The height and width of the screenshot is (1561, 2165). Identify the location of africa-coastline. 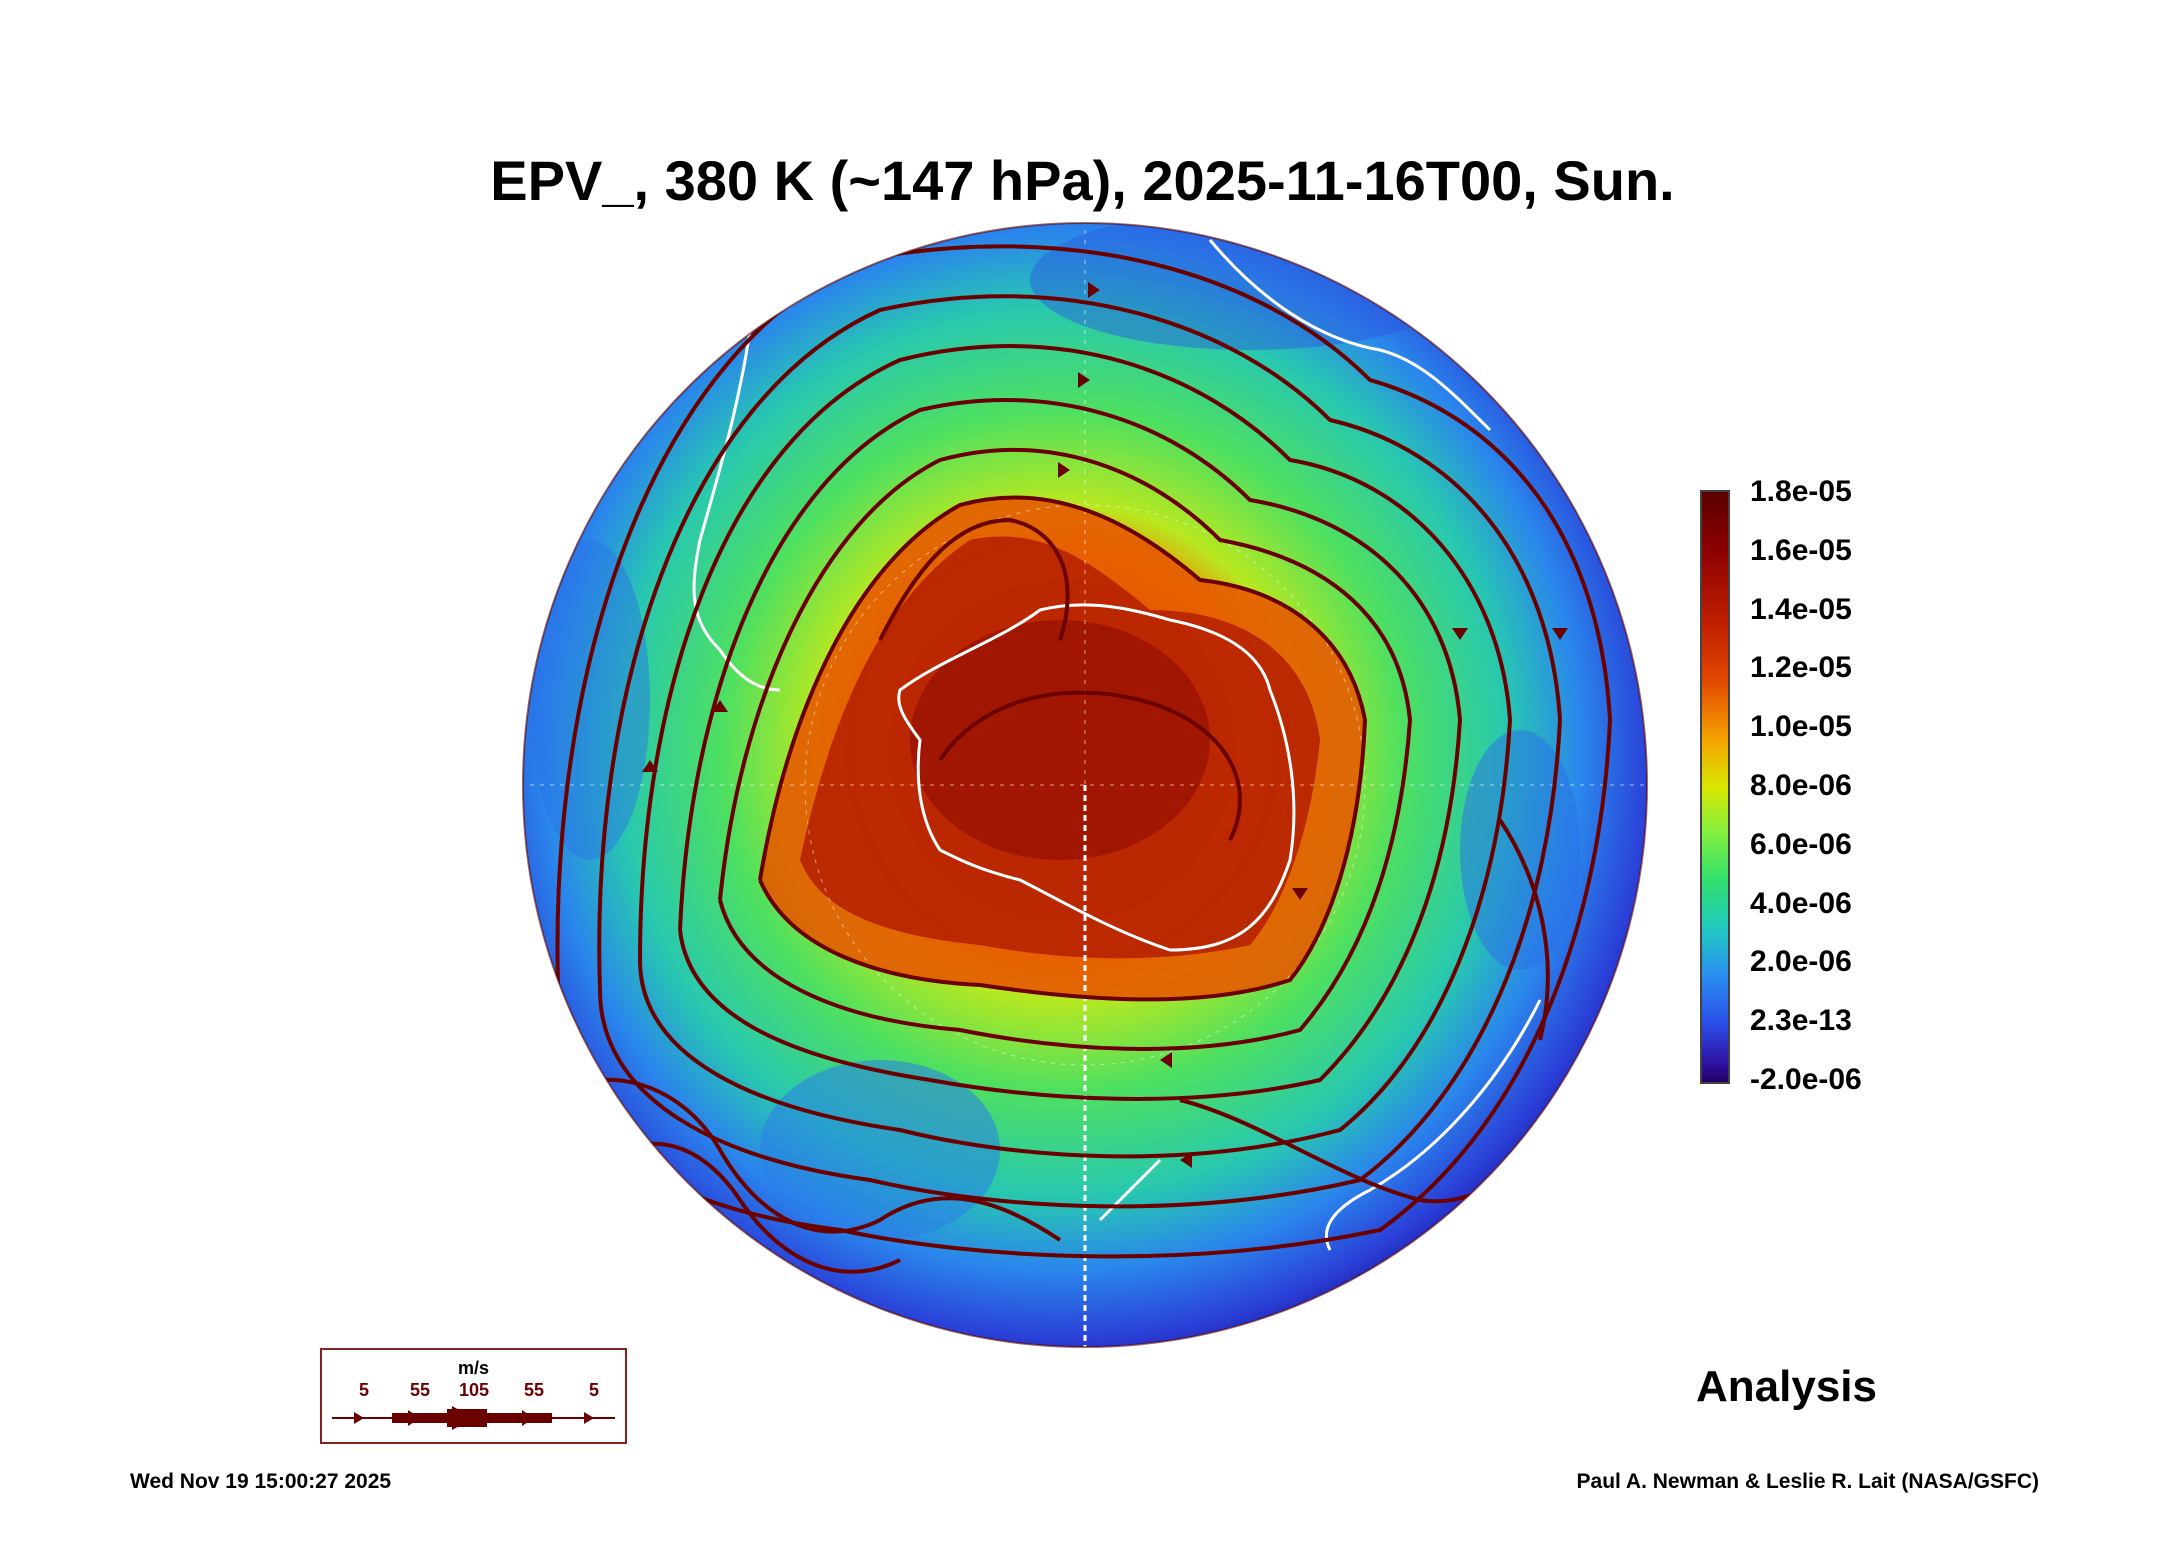
(1350, 335).